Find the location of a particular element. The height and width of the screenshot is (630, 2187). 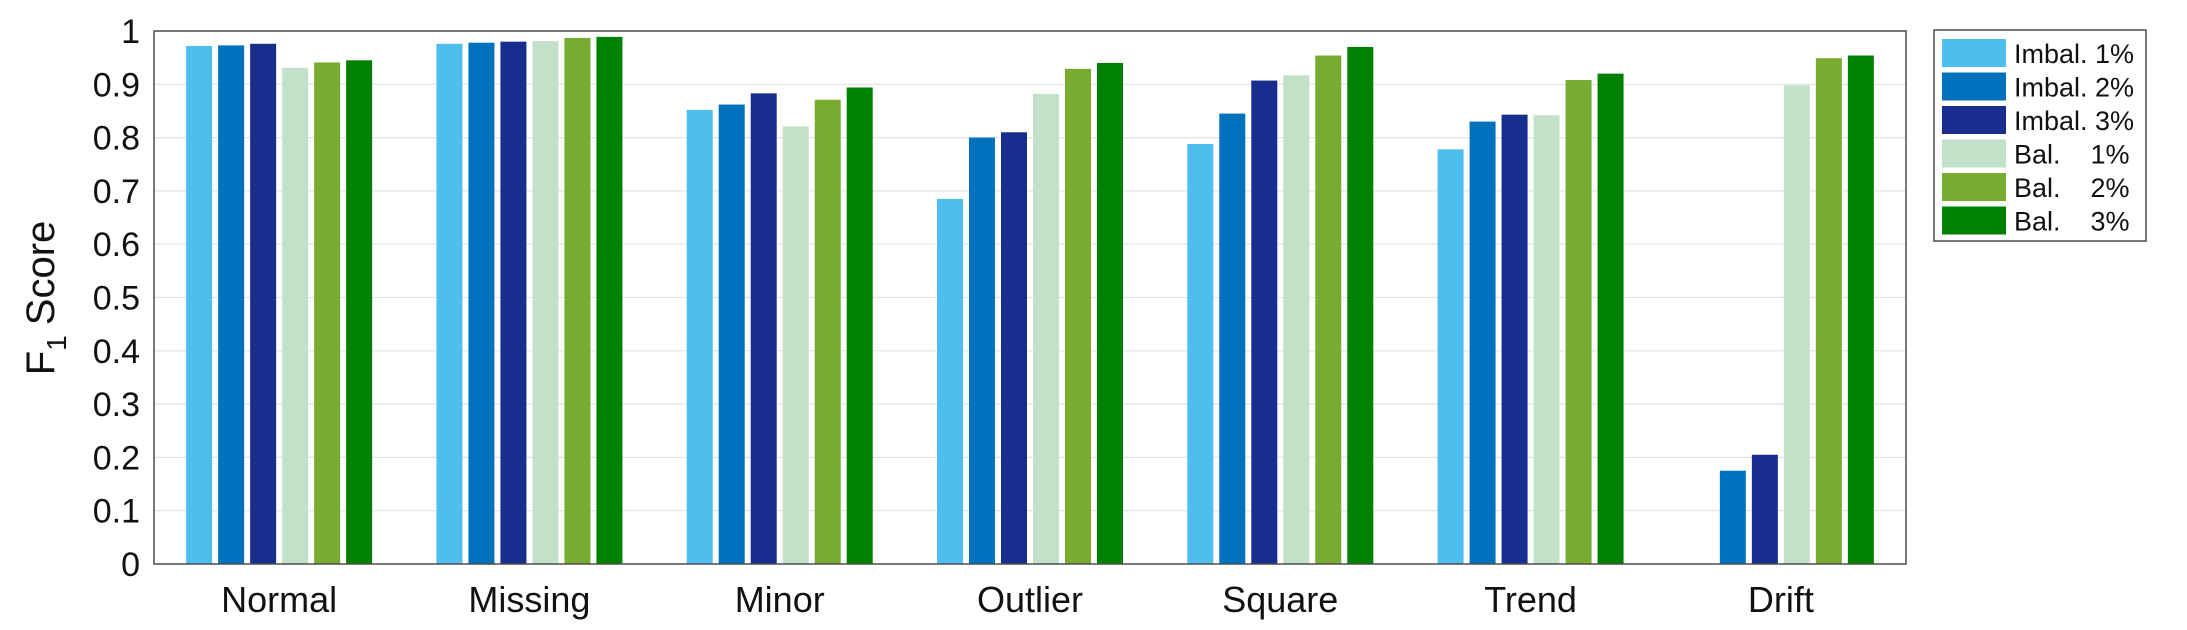

x-tick-label: Outlier is located at coordinates (1030, 599).